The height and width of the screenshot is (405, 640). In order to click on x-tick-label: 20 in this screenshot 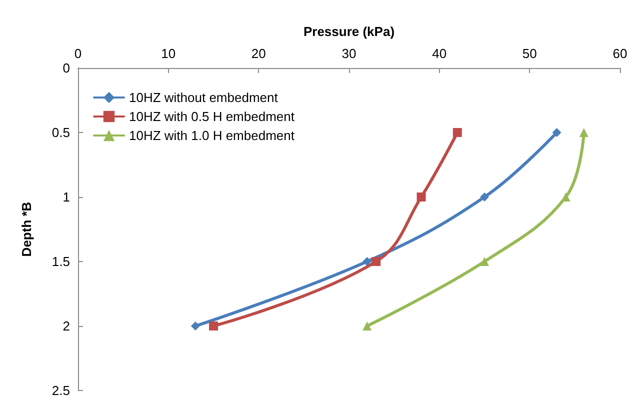, I will do `click(258, 53)`.